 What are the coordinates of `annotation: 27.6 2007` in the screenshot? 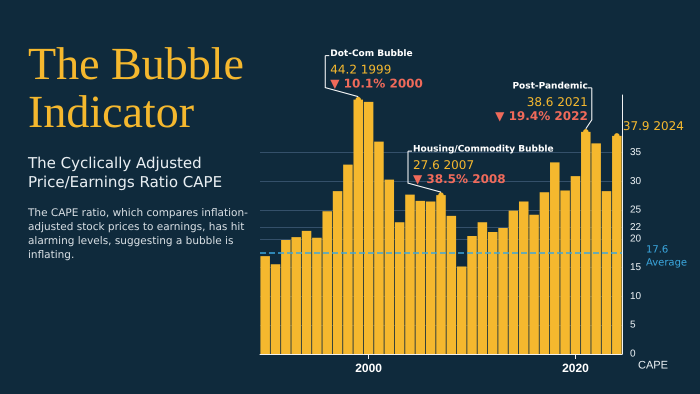 It's located at (443, 165).